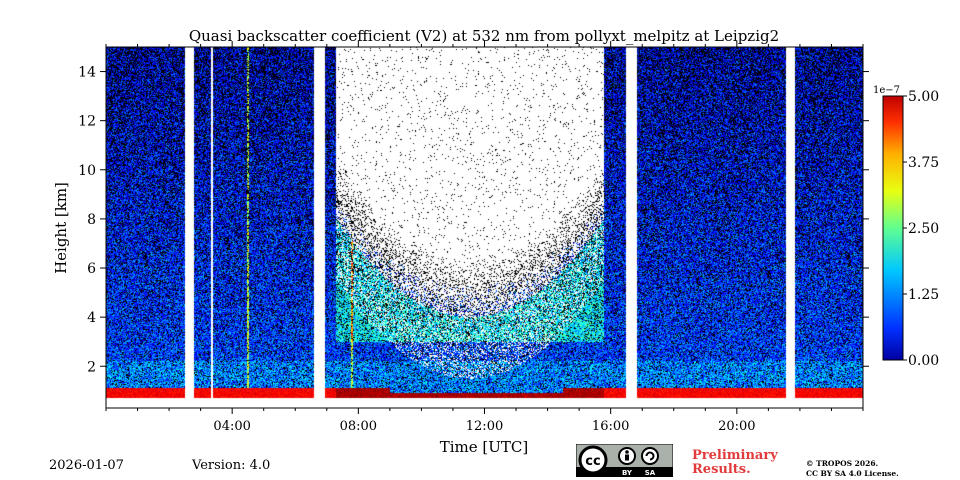 The width and height of the screenshot is (960, 480). Describe the element at coordinates (91, 220) in the screenshot. I see `y-tick-label: 8` at that location.